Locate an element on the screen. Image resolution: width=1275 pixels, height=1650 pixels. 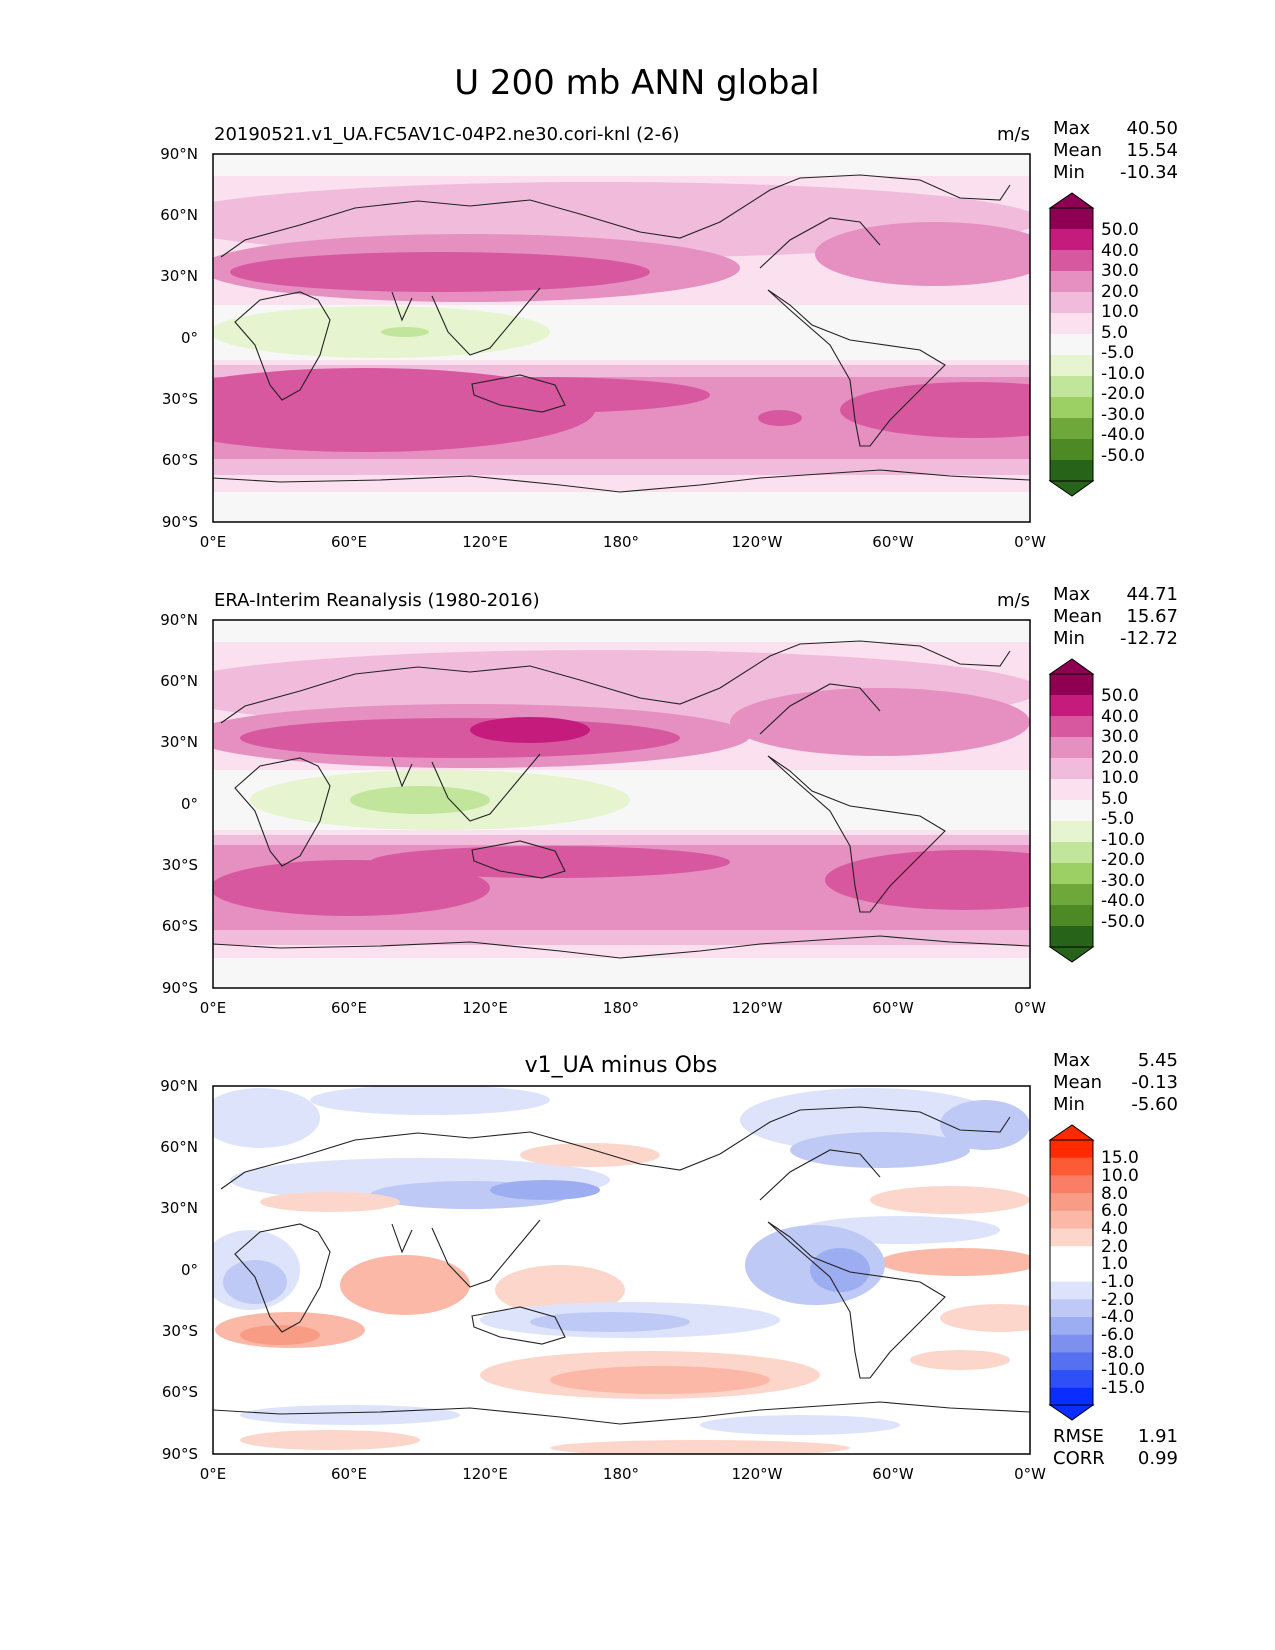
contour-map is located at coordinates (621, 1270).